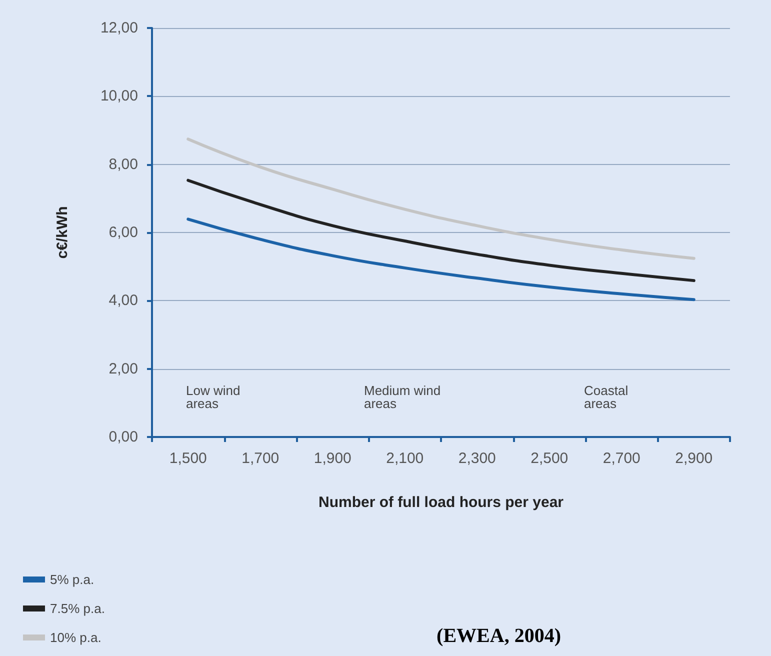 The width and height of the screenshot is (771, 656). I want to click on text: (EWEA, 2004), so click(499, 636).